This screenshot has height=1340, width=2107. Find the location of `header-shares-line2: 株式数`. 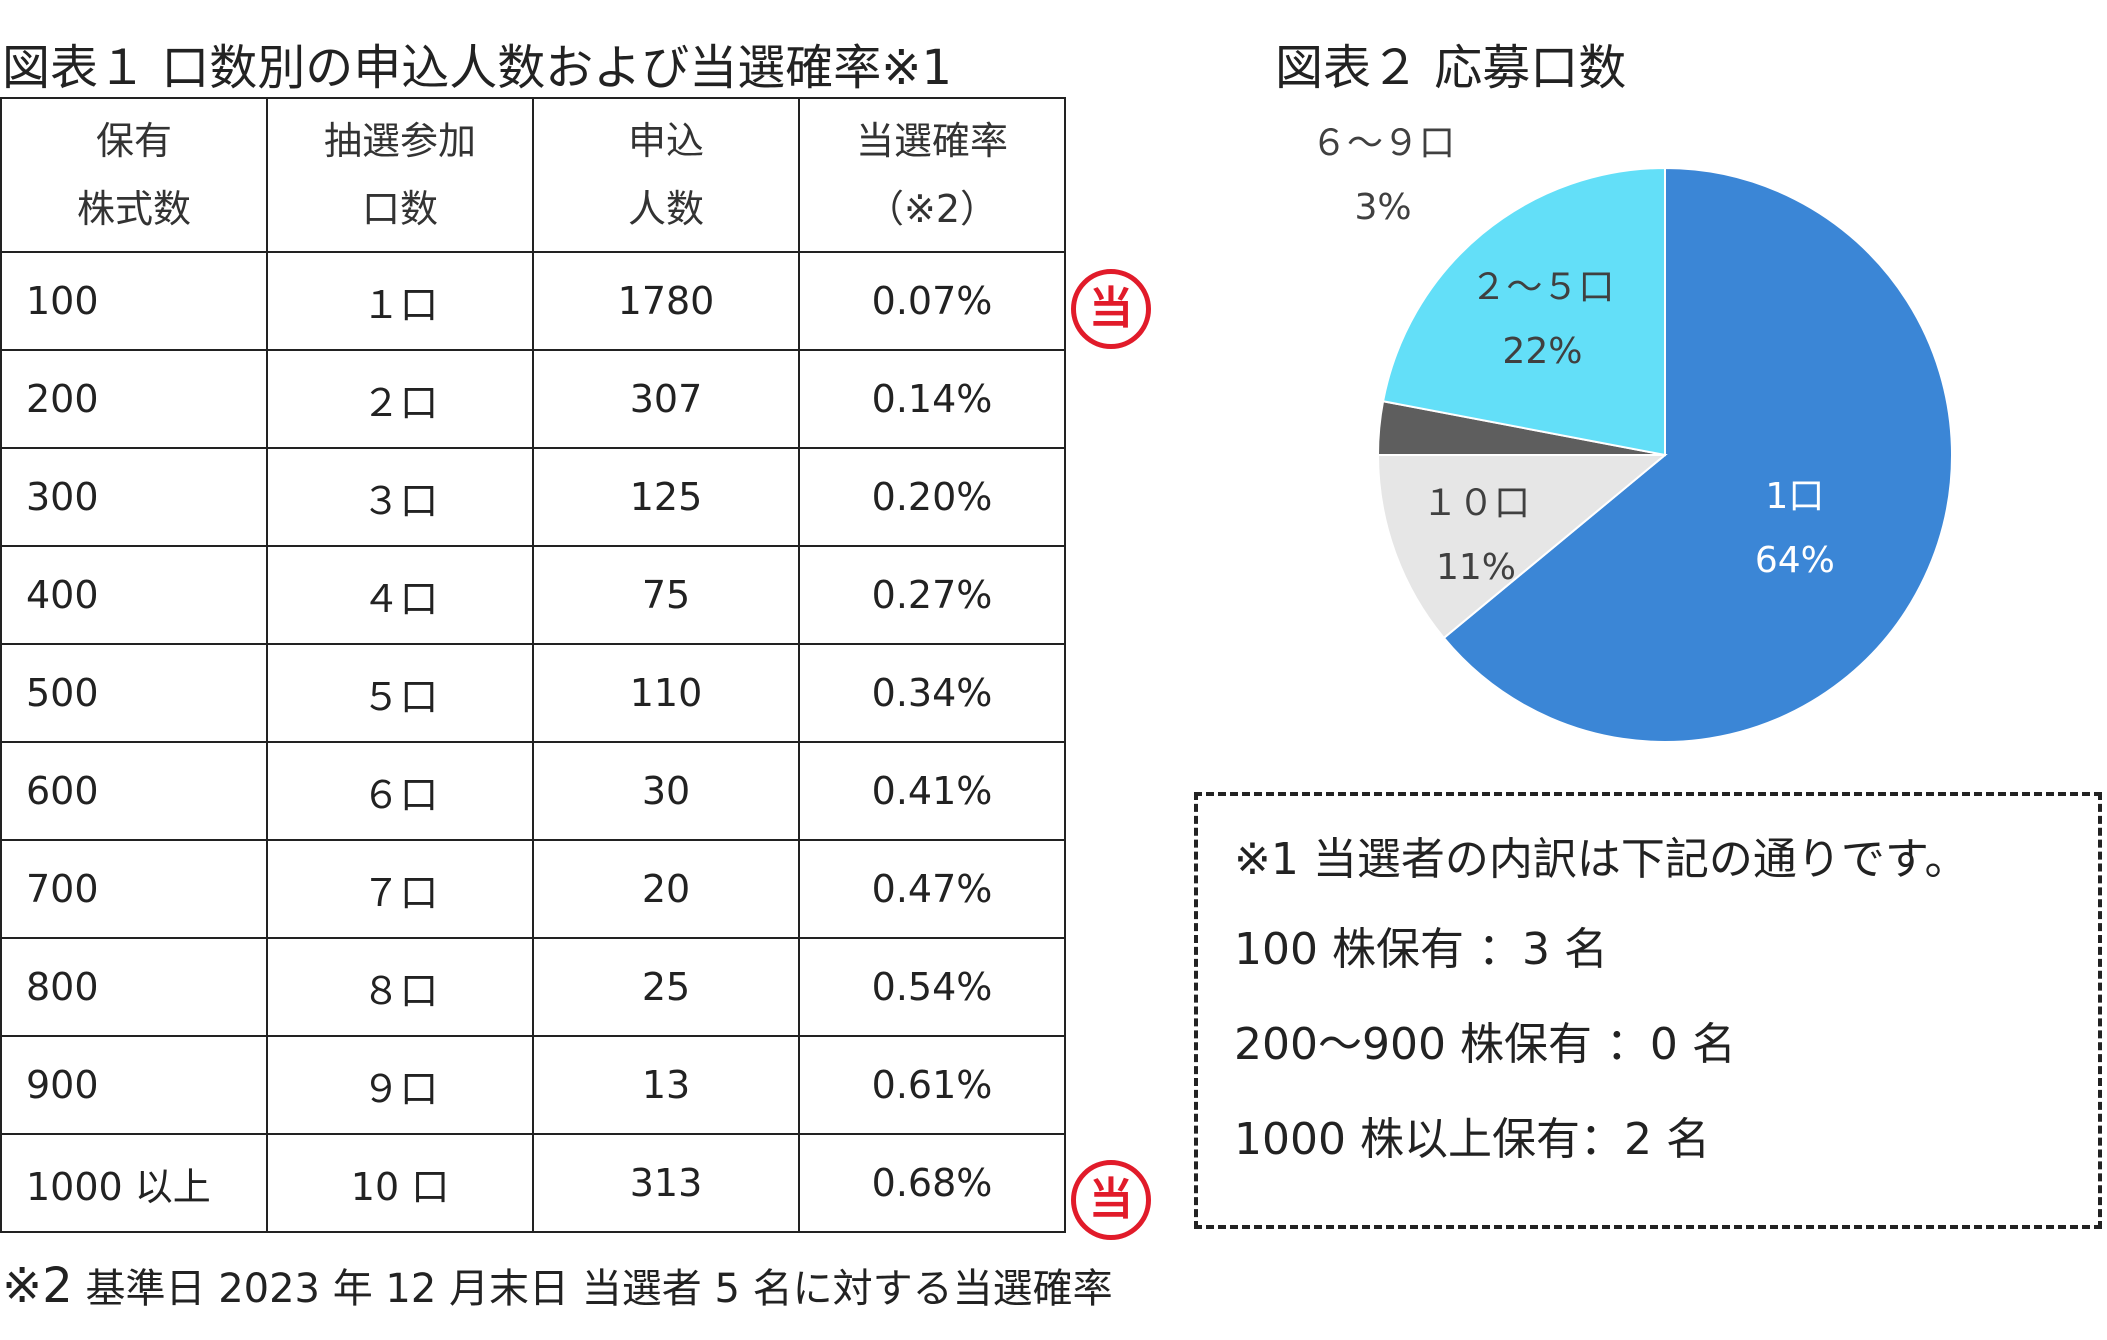

header-shares-line2: 株式数 is located at coordinates (133, 209).